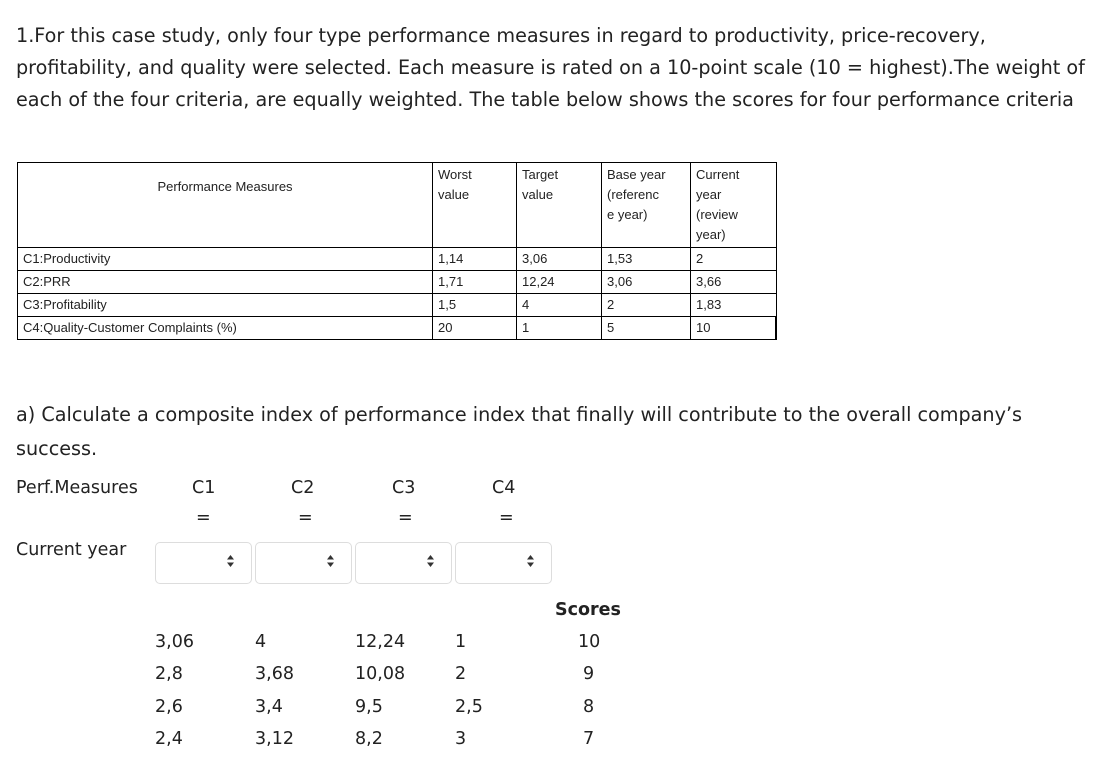 The image size is (1110, 760). What do you see at coordinates (274, 674) in the screenshot?
I see `option-c2: 3,68` at bounding box center [274, 674].